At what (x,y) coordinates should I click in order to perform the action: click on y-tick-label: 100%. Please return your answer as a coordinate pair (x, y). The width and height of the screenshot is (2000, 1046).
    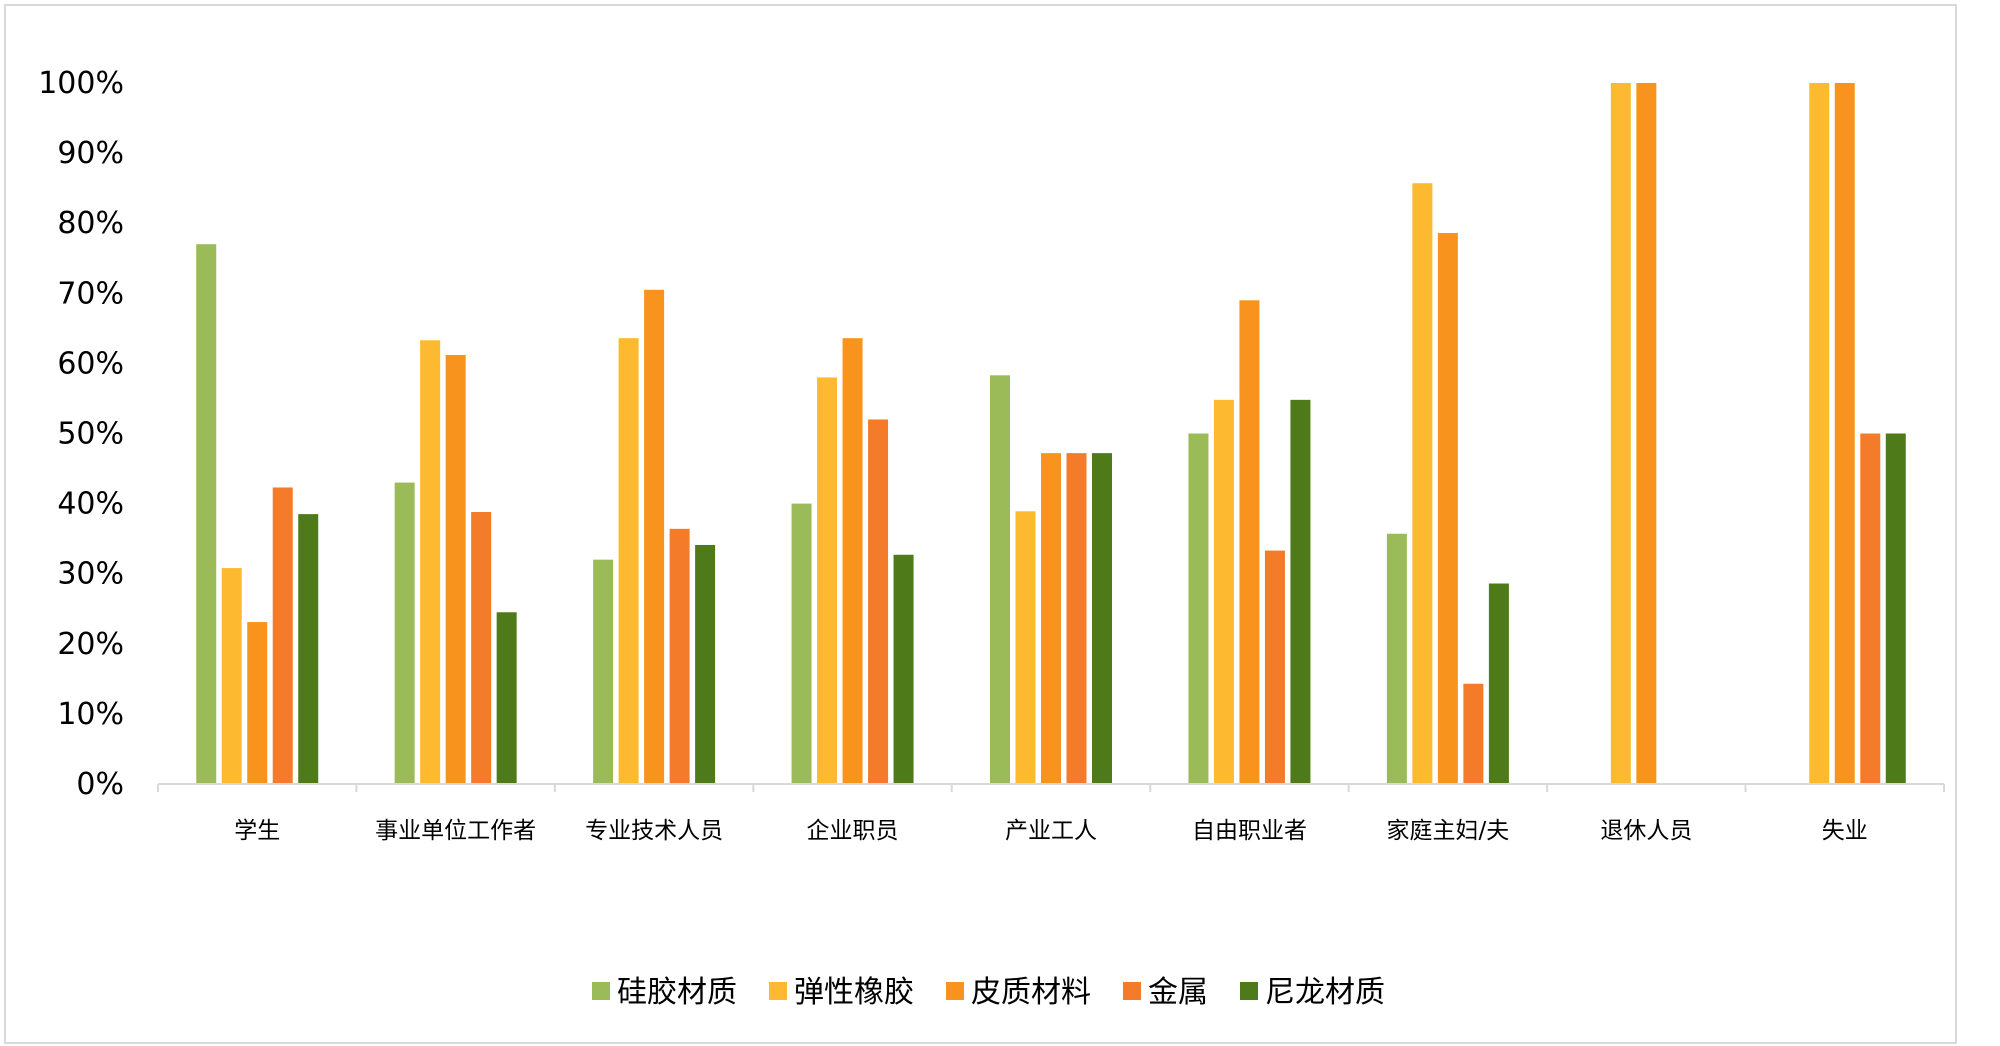
    Looking at the image, I should click on (81, 83).